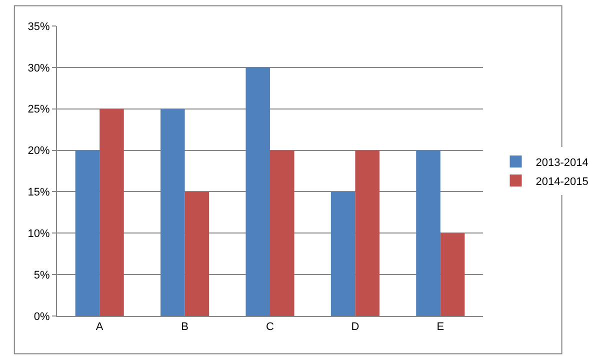 The image size is (606, 361). What do you see at coordinates (100, 327) in the screenshot?
I see `x-tick-label: A` at bounding box center [100, 327].